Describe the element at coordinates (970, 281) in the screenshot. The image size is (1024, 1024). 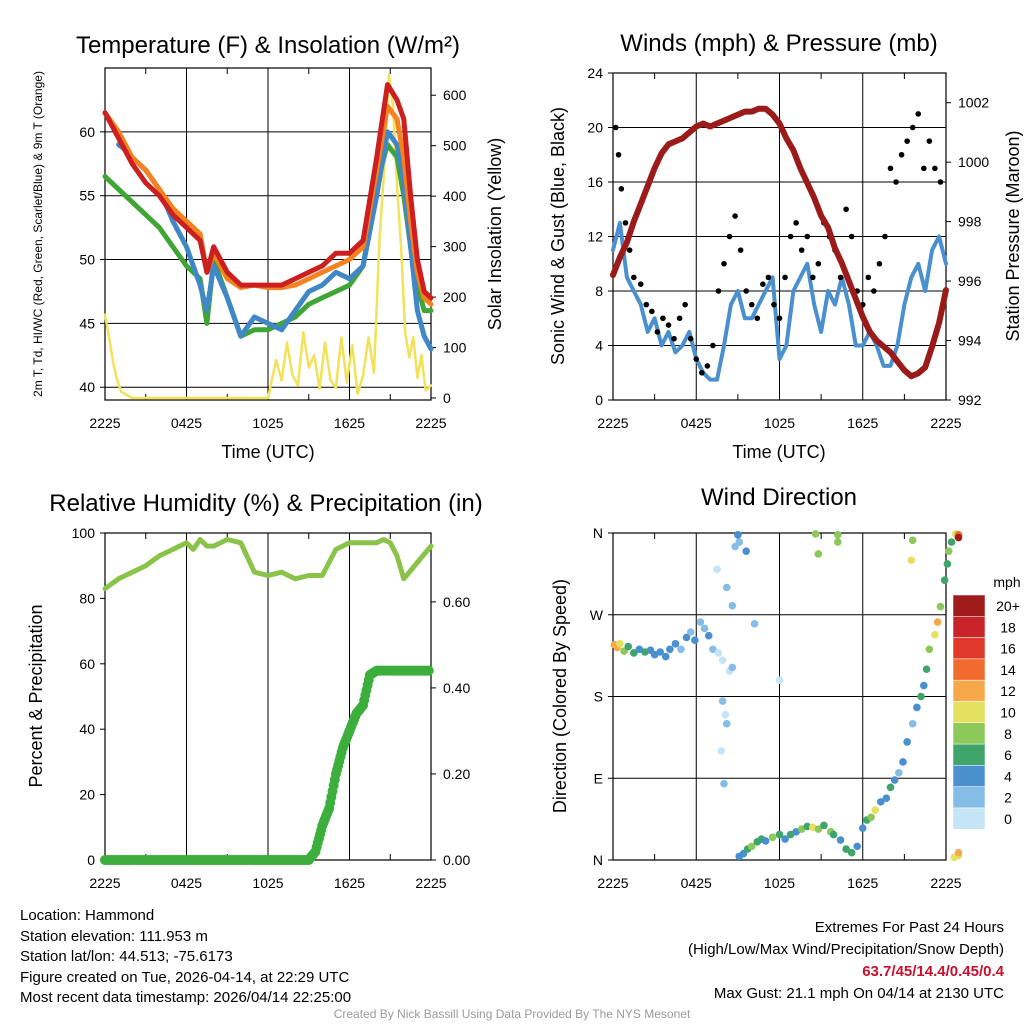
I see `y2-tick-label: 996` at that location.